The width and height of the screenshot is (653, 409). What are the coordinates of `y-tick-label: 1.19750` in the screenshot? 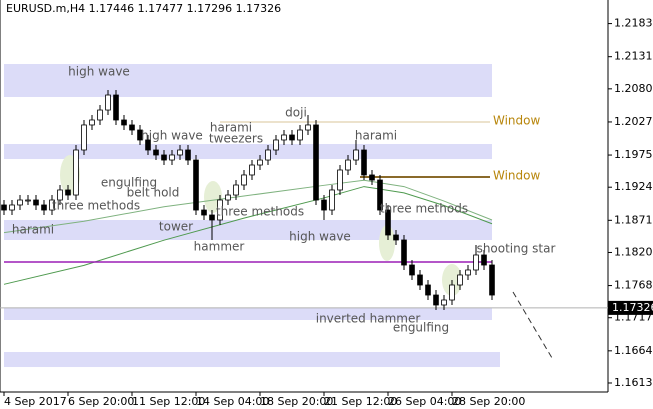 It's located at (633, 154).